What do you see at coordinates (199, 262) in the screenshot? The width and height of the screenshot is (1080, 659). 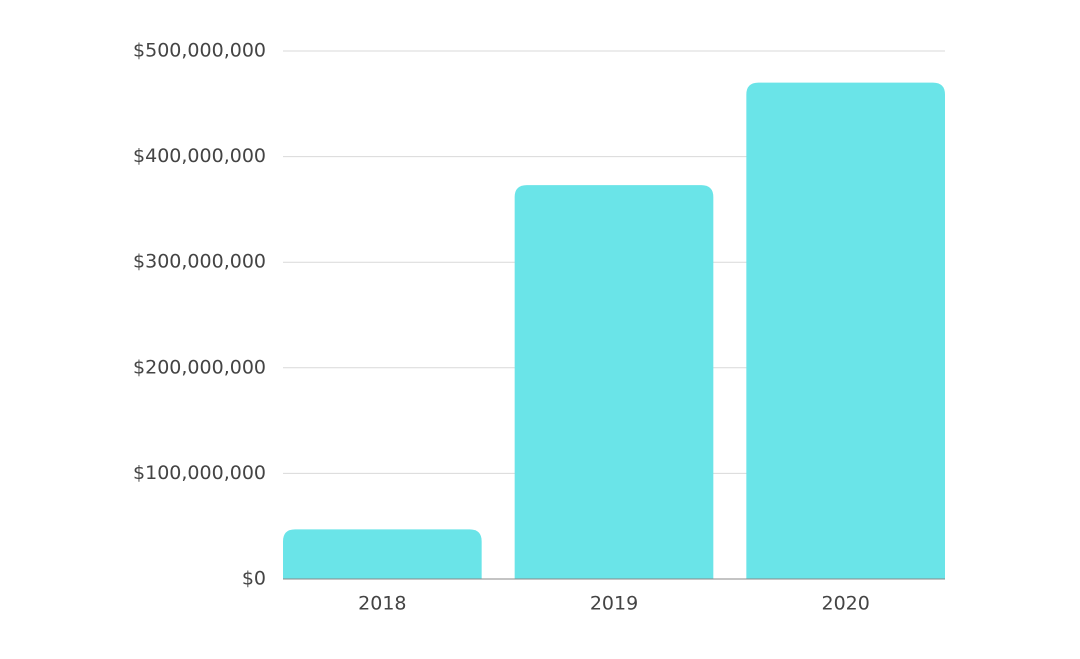 I see `y-tick-label: $300,000,000` at bounding box center [199, 262].